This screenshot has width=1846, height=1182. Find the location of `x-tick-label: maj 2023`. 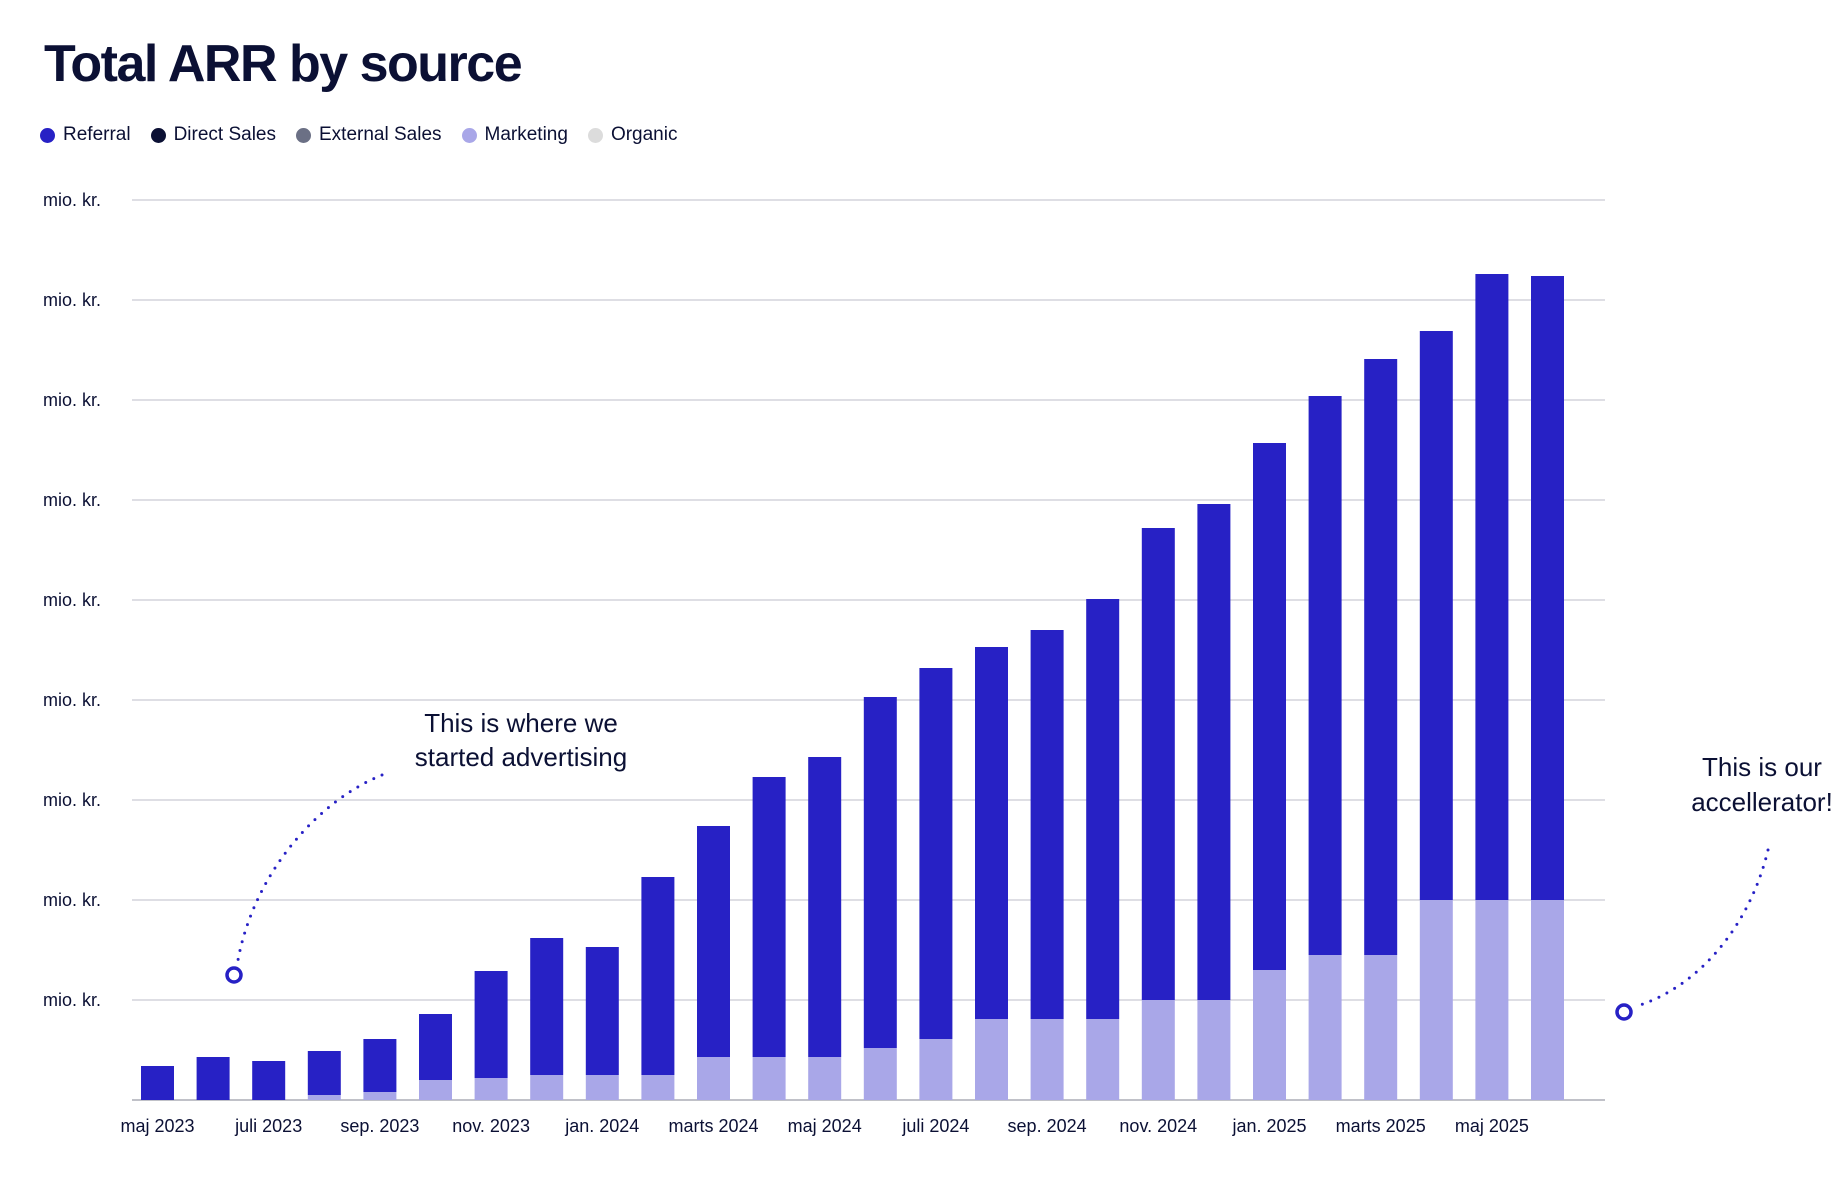

x-tick-label: maj 2023 is located at coordinates (157, 1126).